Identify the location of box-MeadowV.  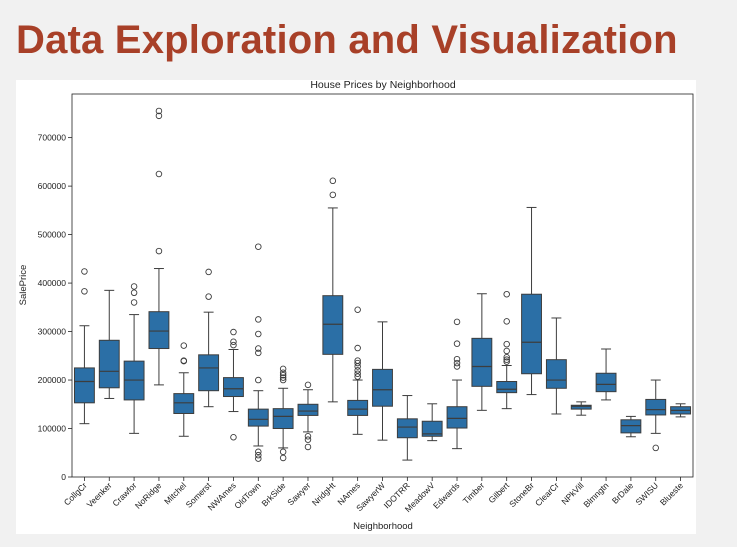
(432, 422).